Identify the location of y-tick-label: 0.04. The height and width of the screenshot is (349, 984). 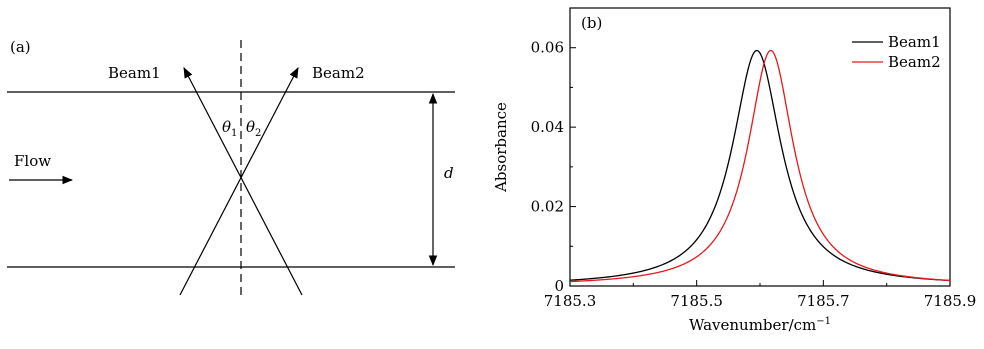
(547, 127).